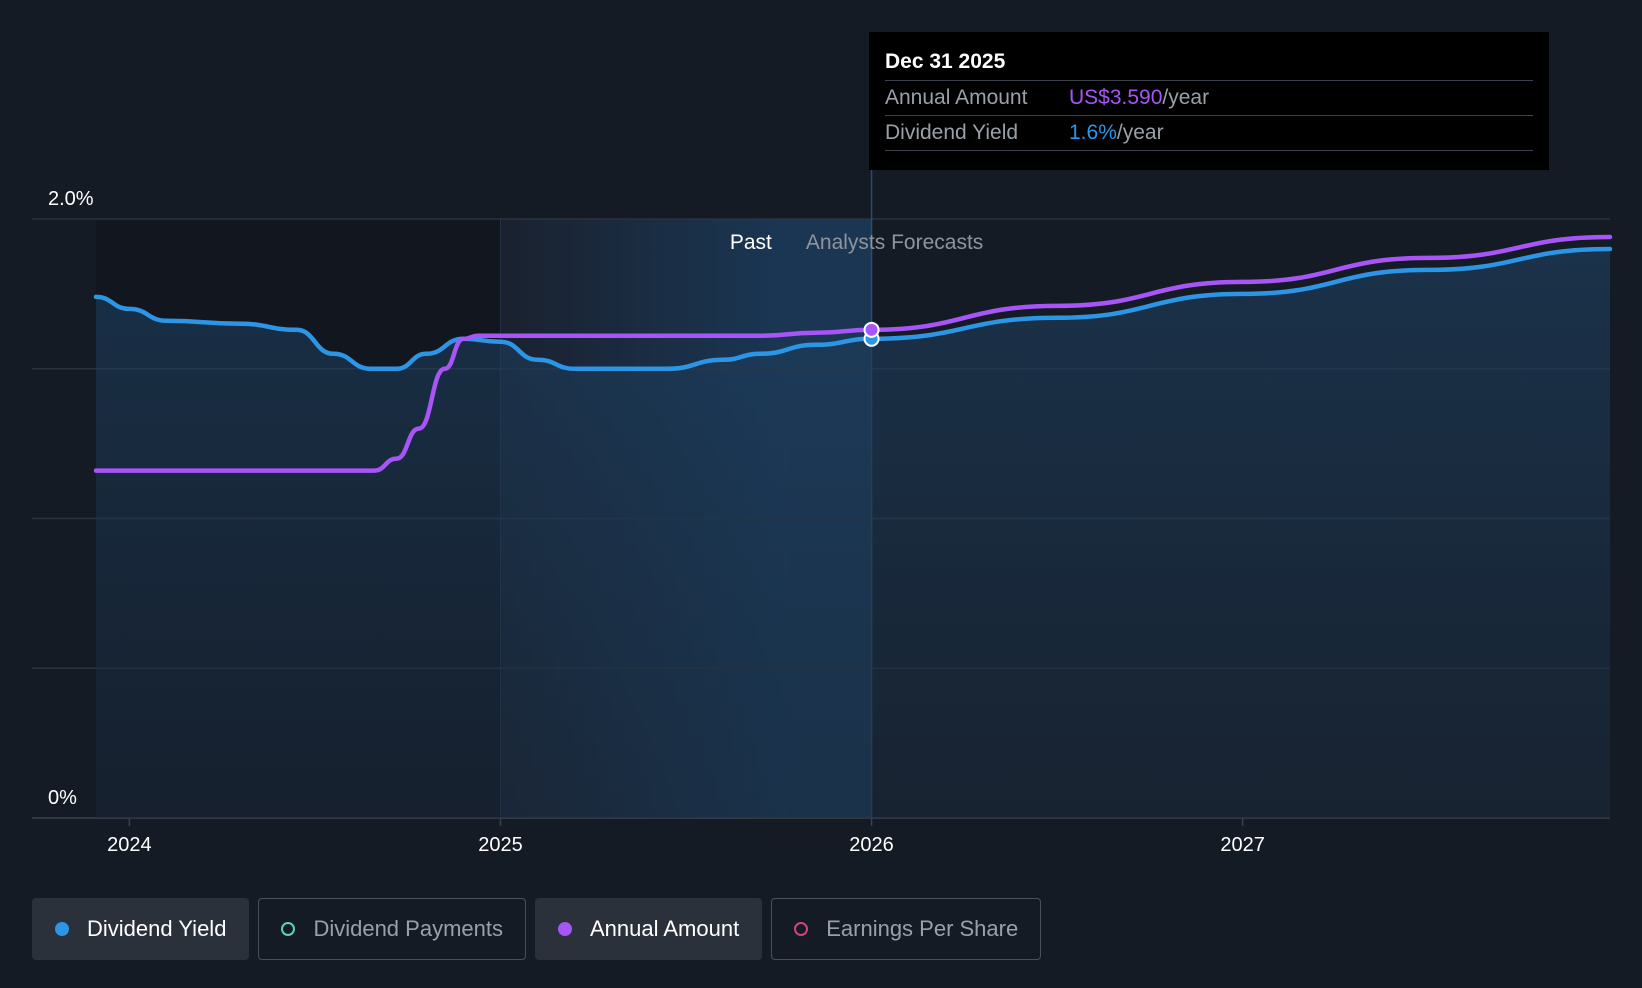  I want to click on tooltip-value: 1.6%, so click(1093, 132).